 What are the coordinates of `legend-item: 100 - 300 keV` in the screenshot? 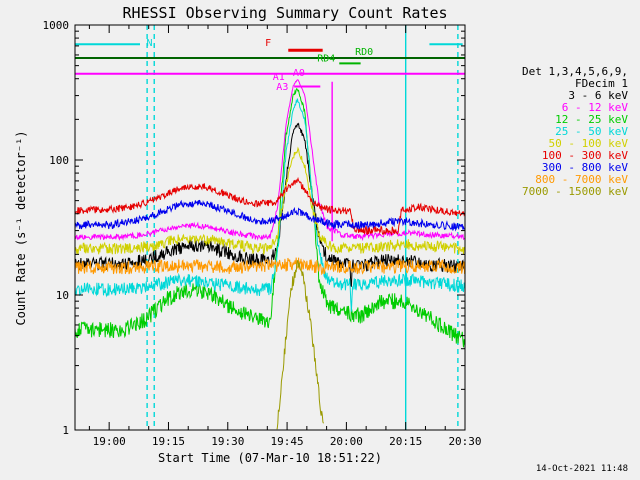 It's located at (584, 155).